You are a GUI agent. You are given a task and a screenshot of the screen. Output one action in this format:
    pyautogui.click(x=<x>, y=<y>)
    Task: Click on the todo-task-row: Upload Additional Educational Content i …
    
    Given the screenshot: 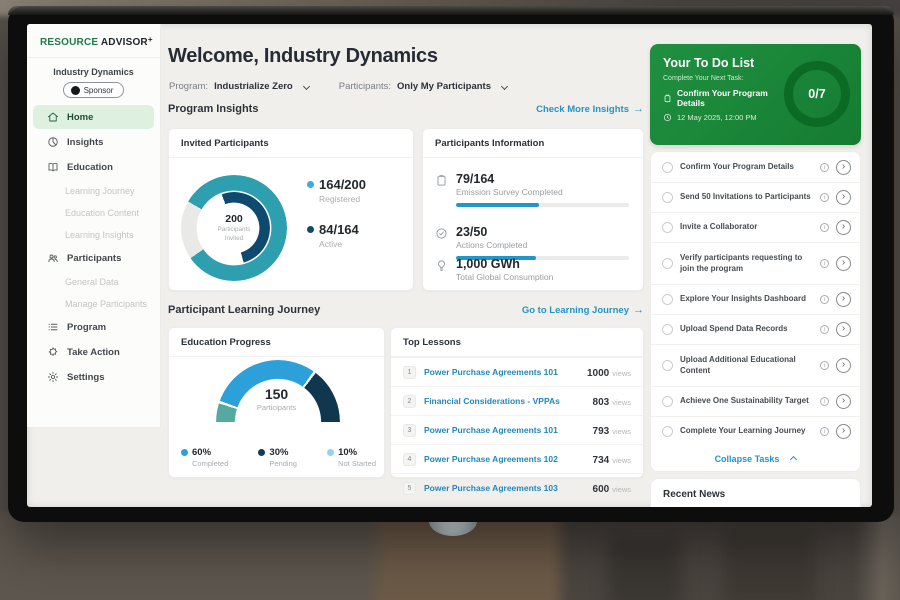 What is the action you would take?
    pyautogui.click(x=755, y=365)
    